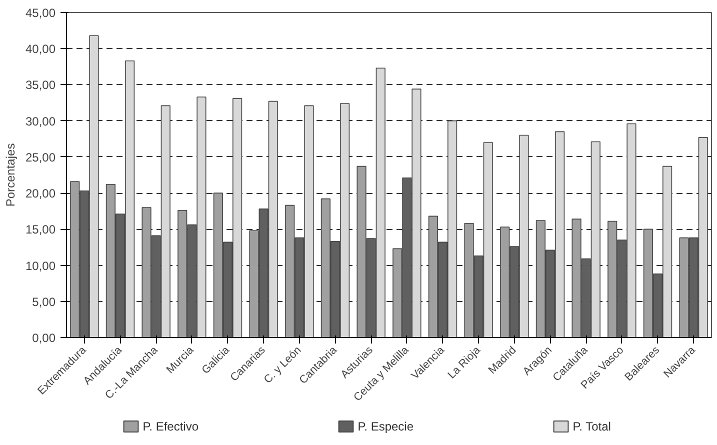  What do you see at coordinates (40, 229) in the screenshot?
I see `y-tick-label: 15,00` at bounding box center [40, 229].